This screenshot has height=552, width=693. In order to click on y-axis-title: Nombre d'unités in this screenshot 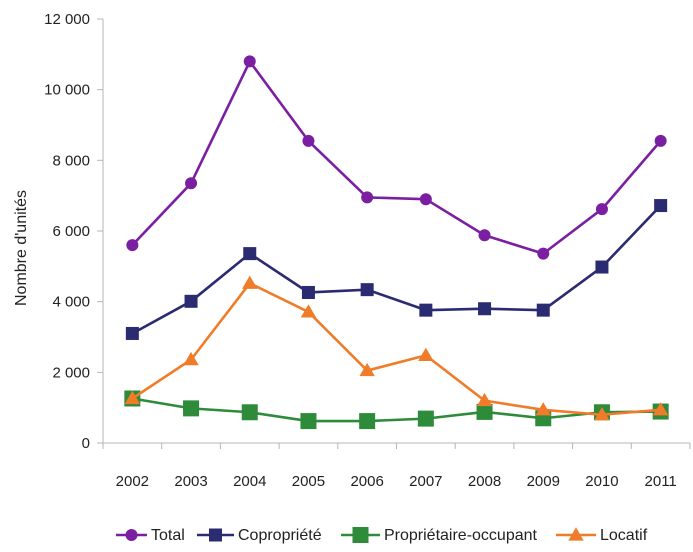, I will do `click(21, 248)`.